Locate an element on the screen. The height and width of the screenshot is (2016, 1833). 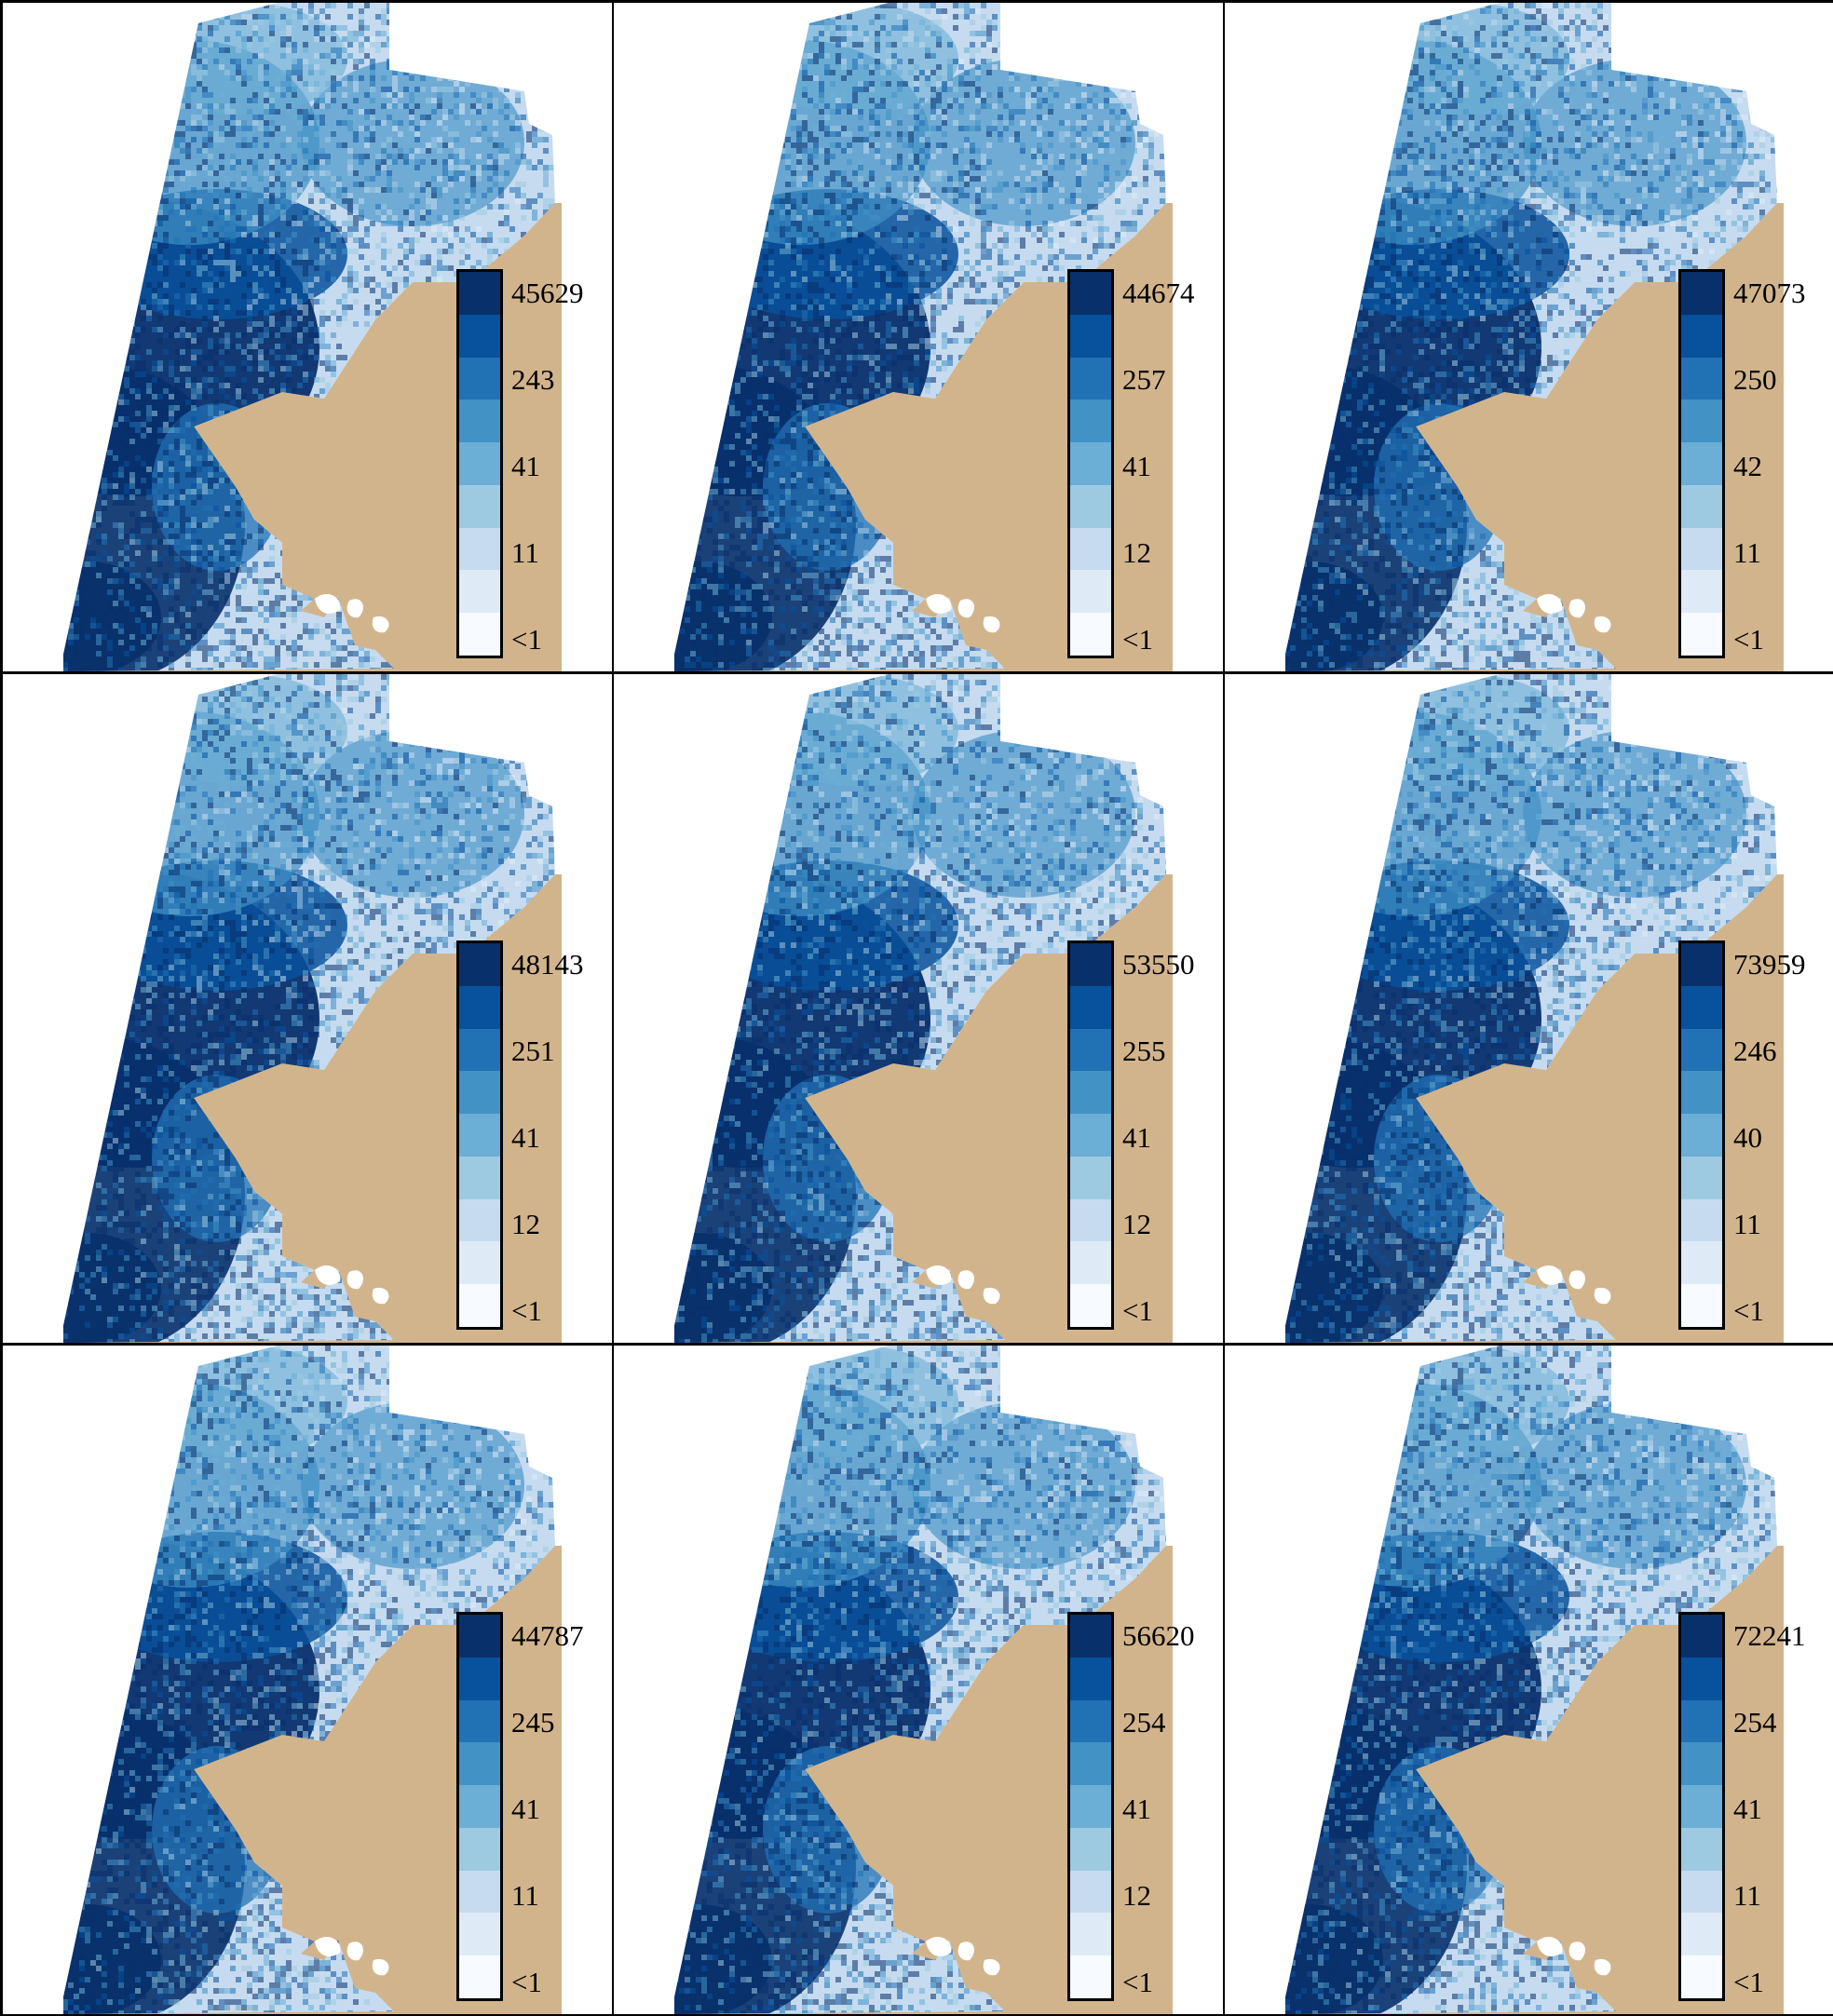
legend-label: 255 is located at coordinates (1144, 1050).